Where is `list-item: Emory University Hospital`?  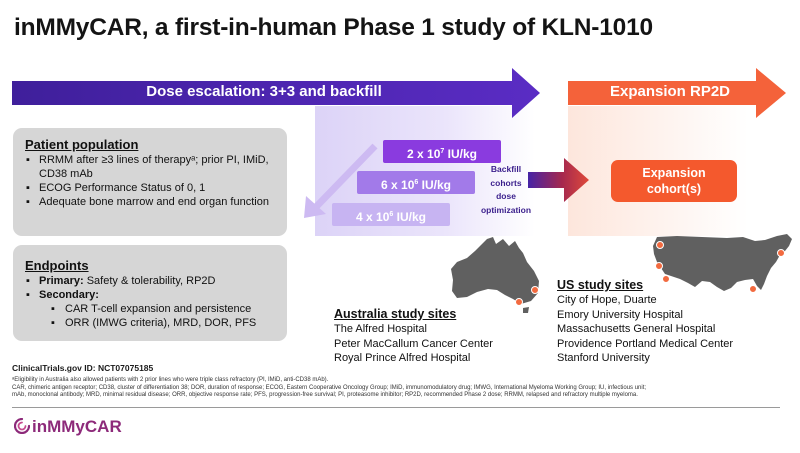
list-item: Emory University Hospital is located at coordinates (620, 314).